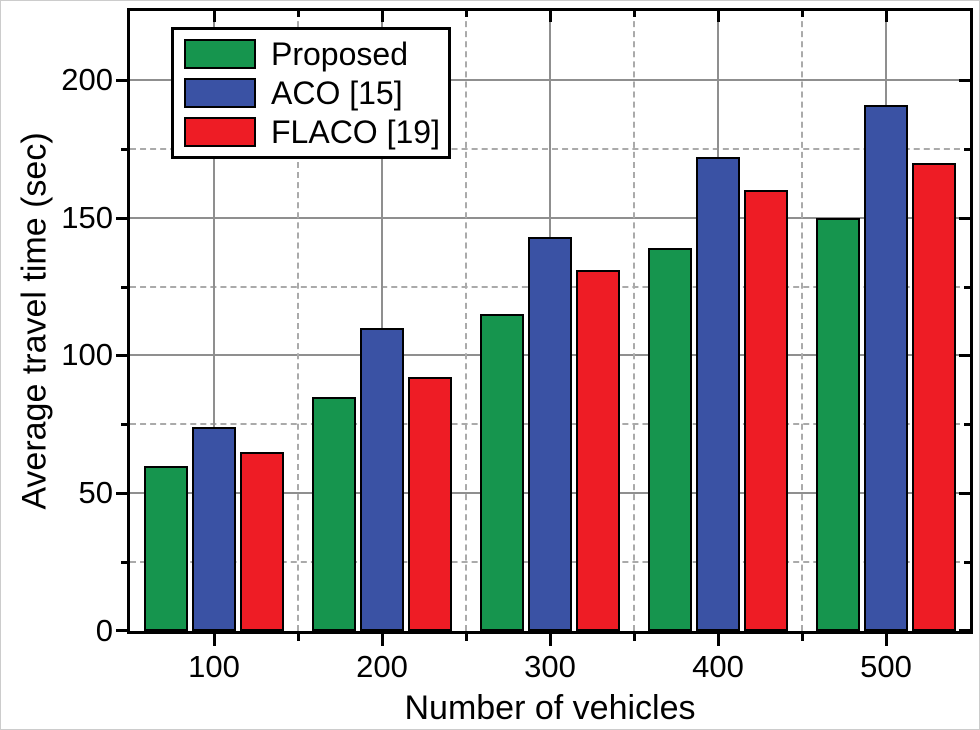 Image resolution: width=980 pixels, height=730 pixels. What do you see at coordinates (718, 666) in the screenshot?
I see `x-tick-label: 400` at bounding box center [718, 666].